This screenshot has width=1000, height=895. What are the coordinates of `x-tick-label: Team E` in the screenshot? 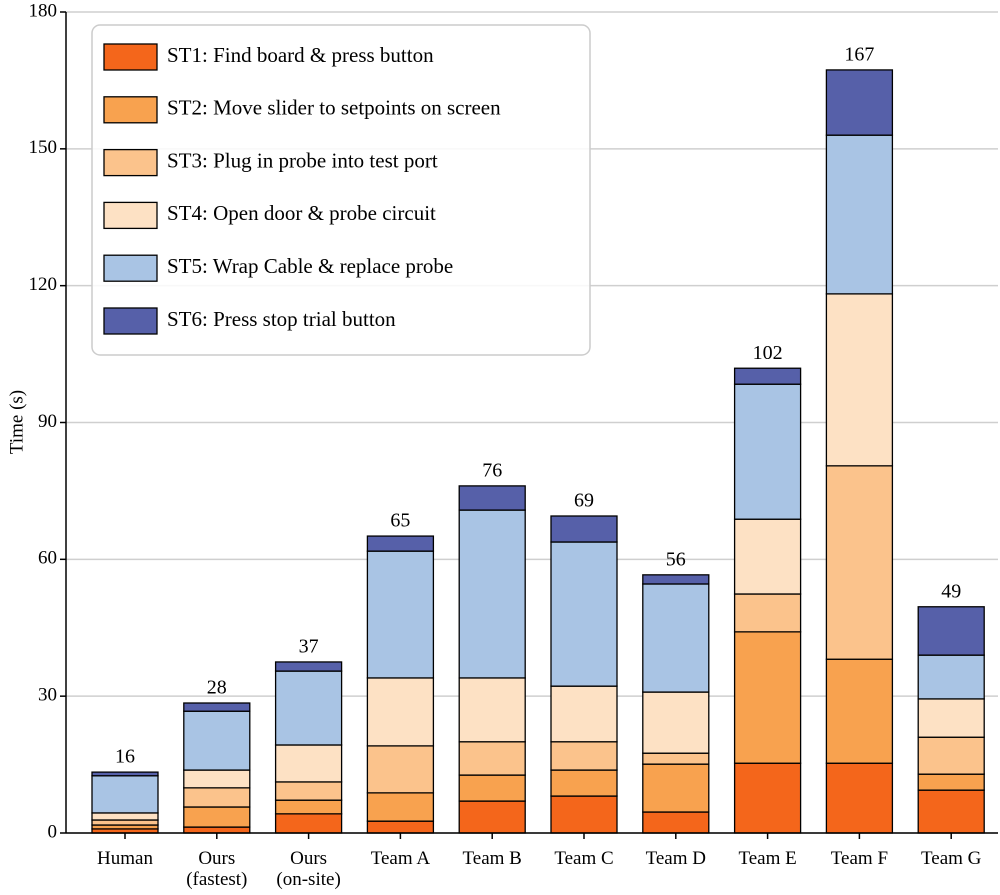 It's located at (767, 858).